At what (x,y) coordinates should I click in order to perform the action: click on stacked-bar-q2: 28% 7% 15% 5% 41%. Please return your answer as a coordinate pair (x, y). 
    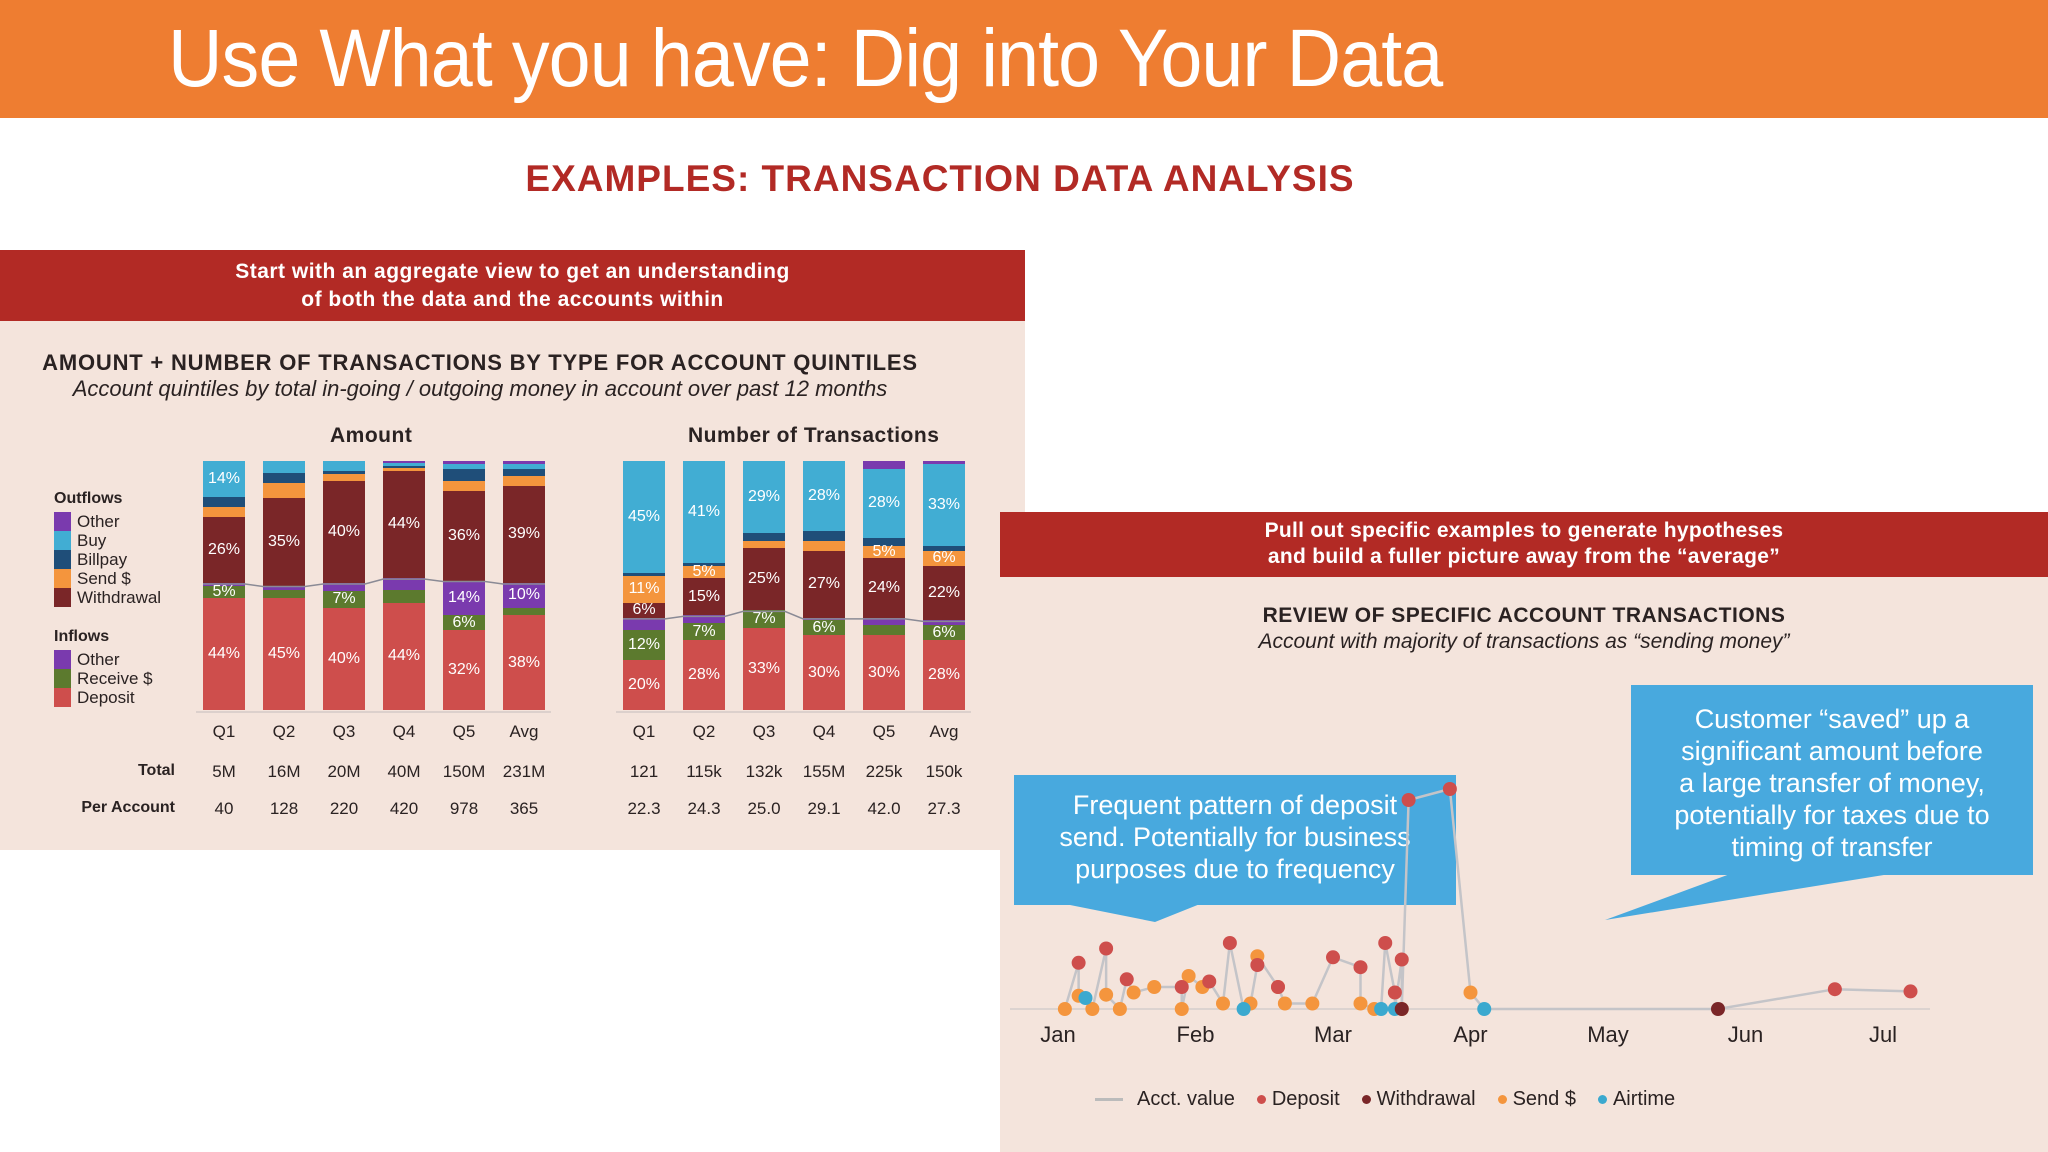
    Looking at the image, I should click on (704, 585).